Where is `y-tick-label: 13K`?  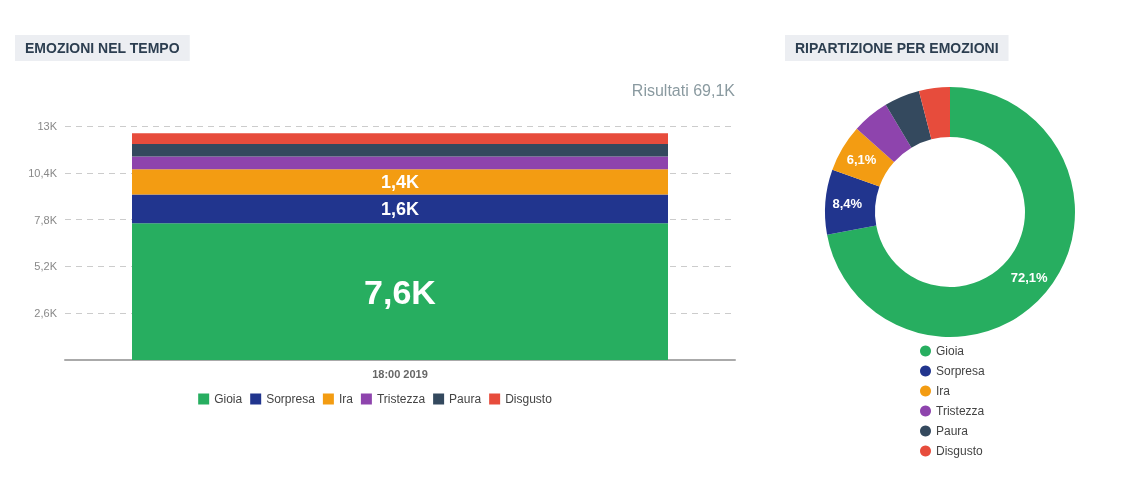
y-tick-label: 13K is located at coordinates (47, 126).